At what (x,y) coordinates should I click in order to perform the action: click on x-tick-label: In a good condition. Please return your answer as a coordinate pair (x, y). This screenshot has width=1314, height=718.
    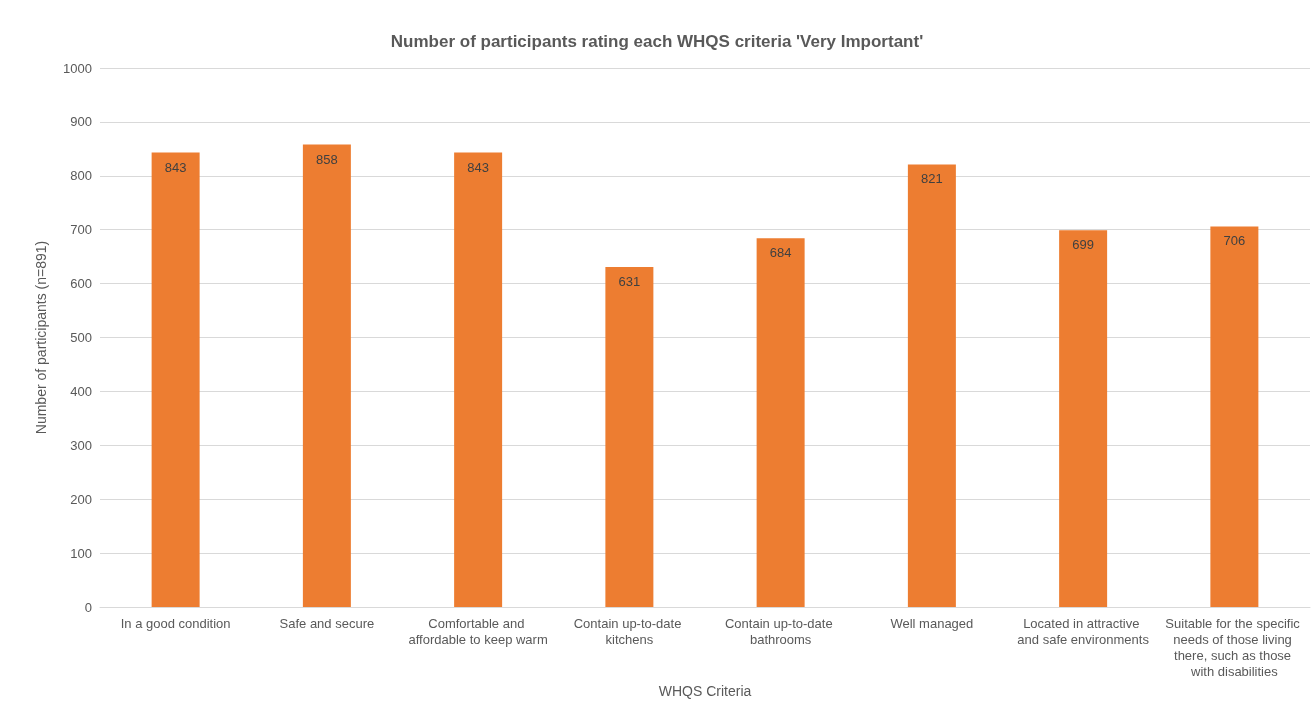
    Looking at the image, I should click on (175, 623).